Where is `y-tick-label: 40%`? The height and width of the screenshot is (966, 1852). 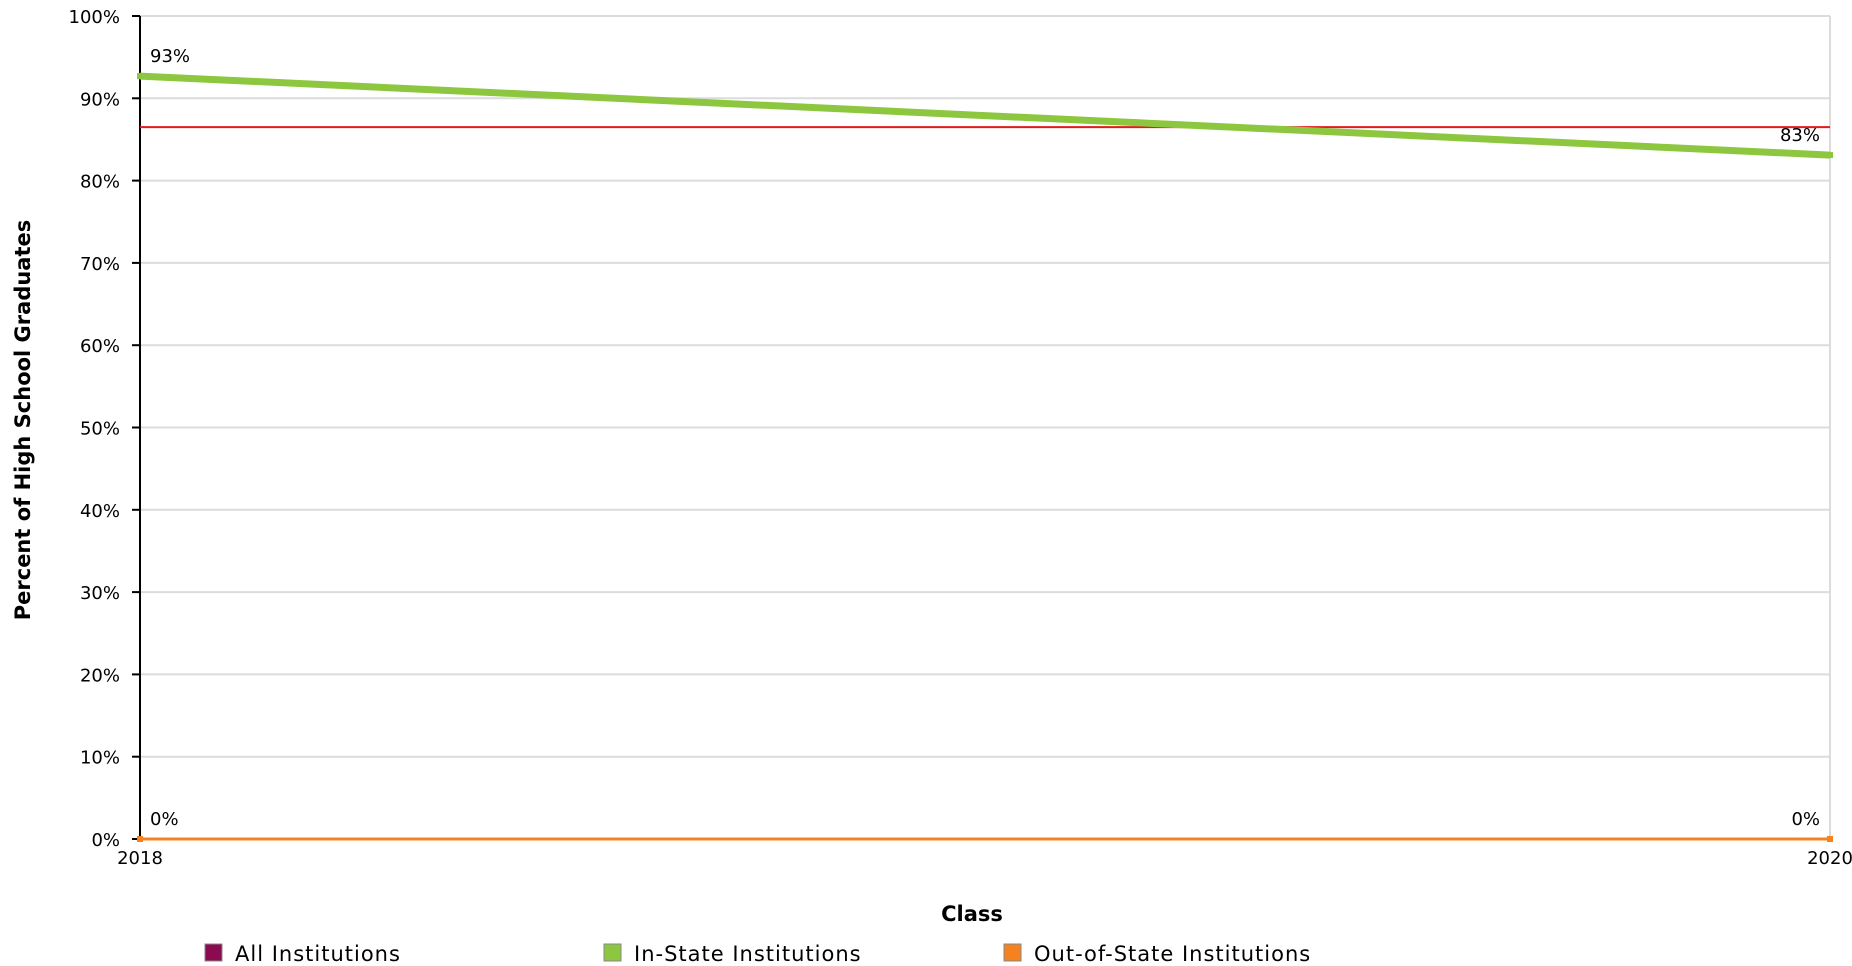 y-tick-label: 40% is located at coordinates (100, 511).